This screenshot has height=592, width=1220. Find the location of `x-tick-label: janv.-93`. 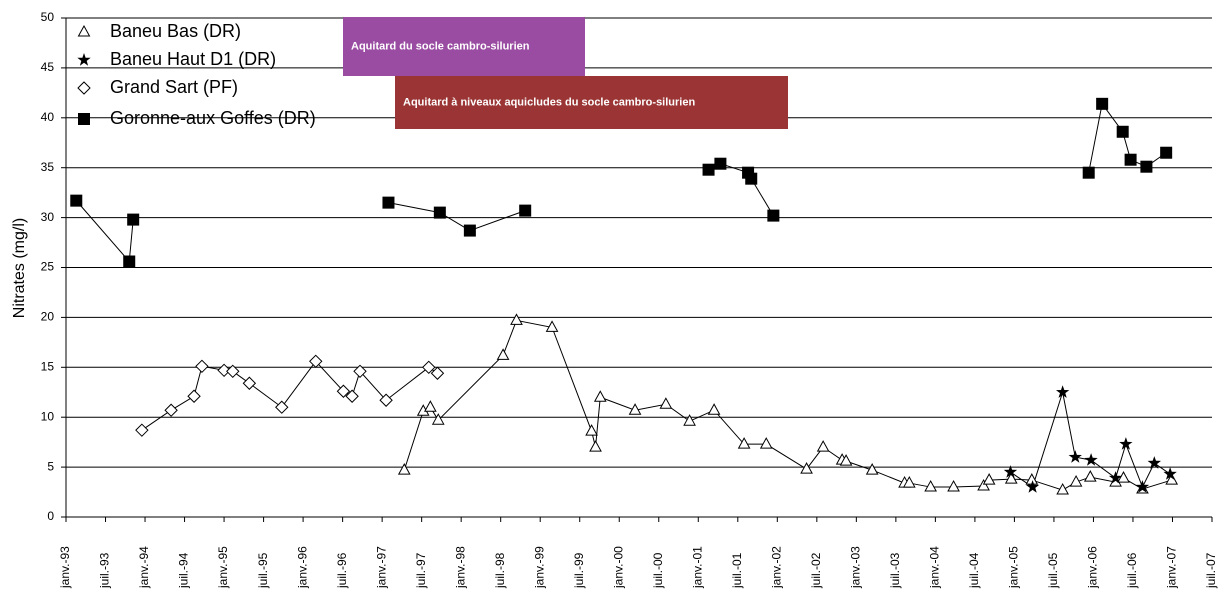

x-tick-label: janv.-93 is located at coordinates (65, 567).